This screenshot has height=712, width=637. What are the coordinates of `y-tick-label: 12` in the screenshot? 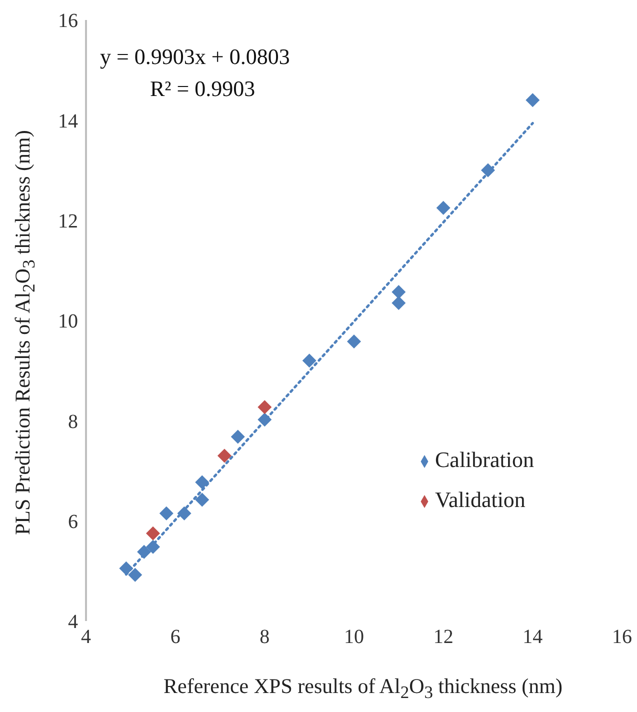 It's located at (68, 221).